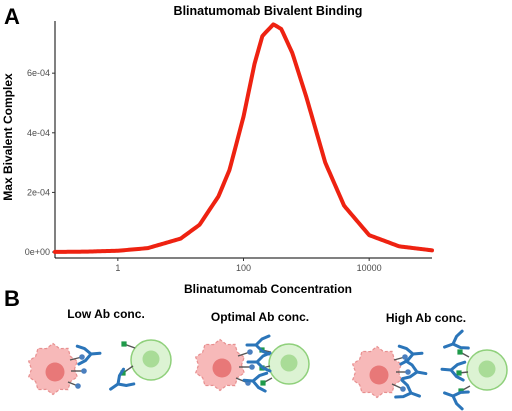 The height and width of the screenshot is (411, 512). Describe the element at coordinates (38, 73) in the screenshot. I see `y-tick-label: 6e-04` at that location.